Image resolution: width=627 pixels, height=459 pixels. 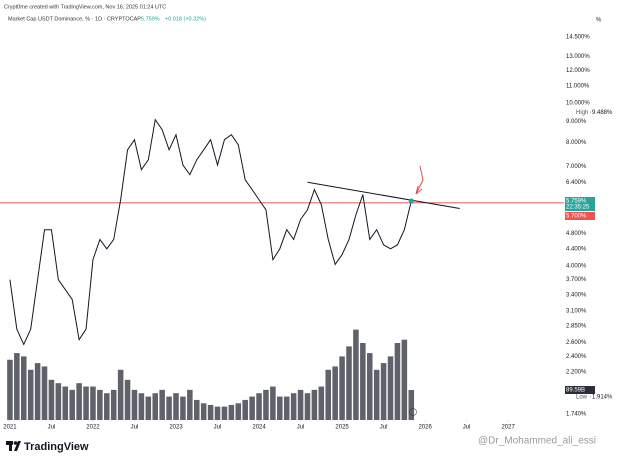 What do you see at coordinates (56, 447) in the screenshot?
I see `brand: TradingView` at bounding box center [56, 447].